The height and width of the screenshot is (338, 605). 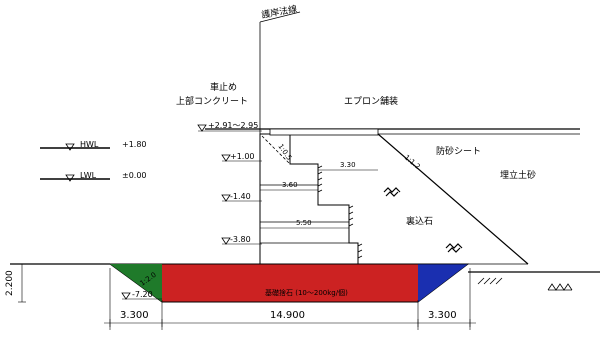 I want to click on elev-top-label: +2.91〜2.95, so click(x=233, y=125).